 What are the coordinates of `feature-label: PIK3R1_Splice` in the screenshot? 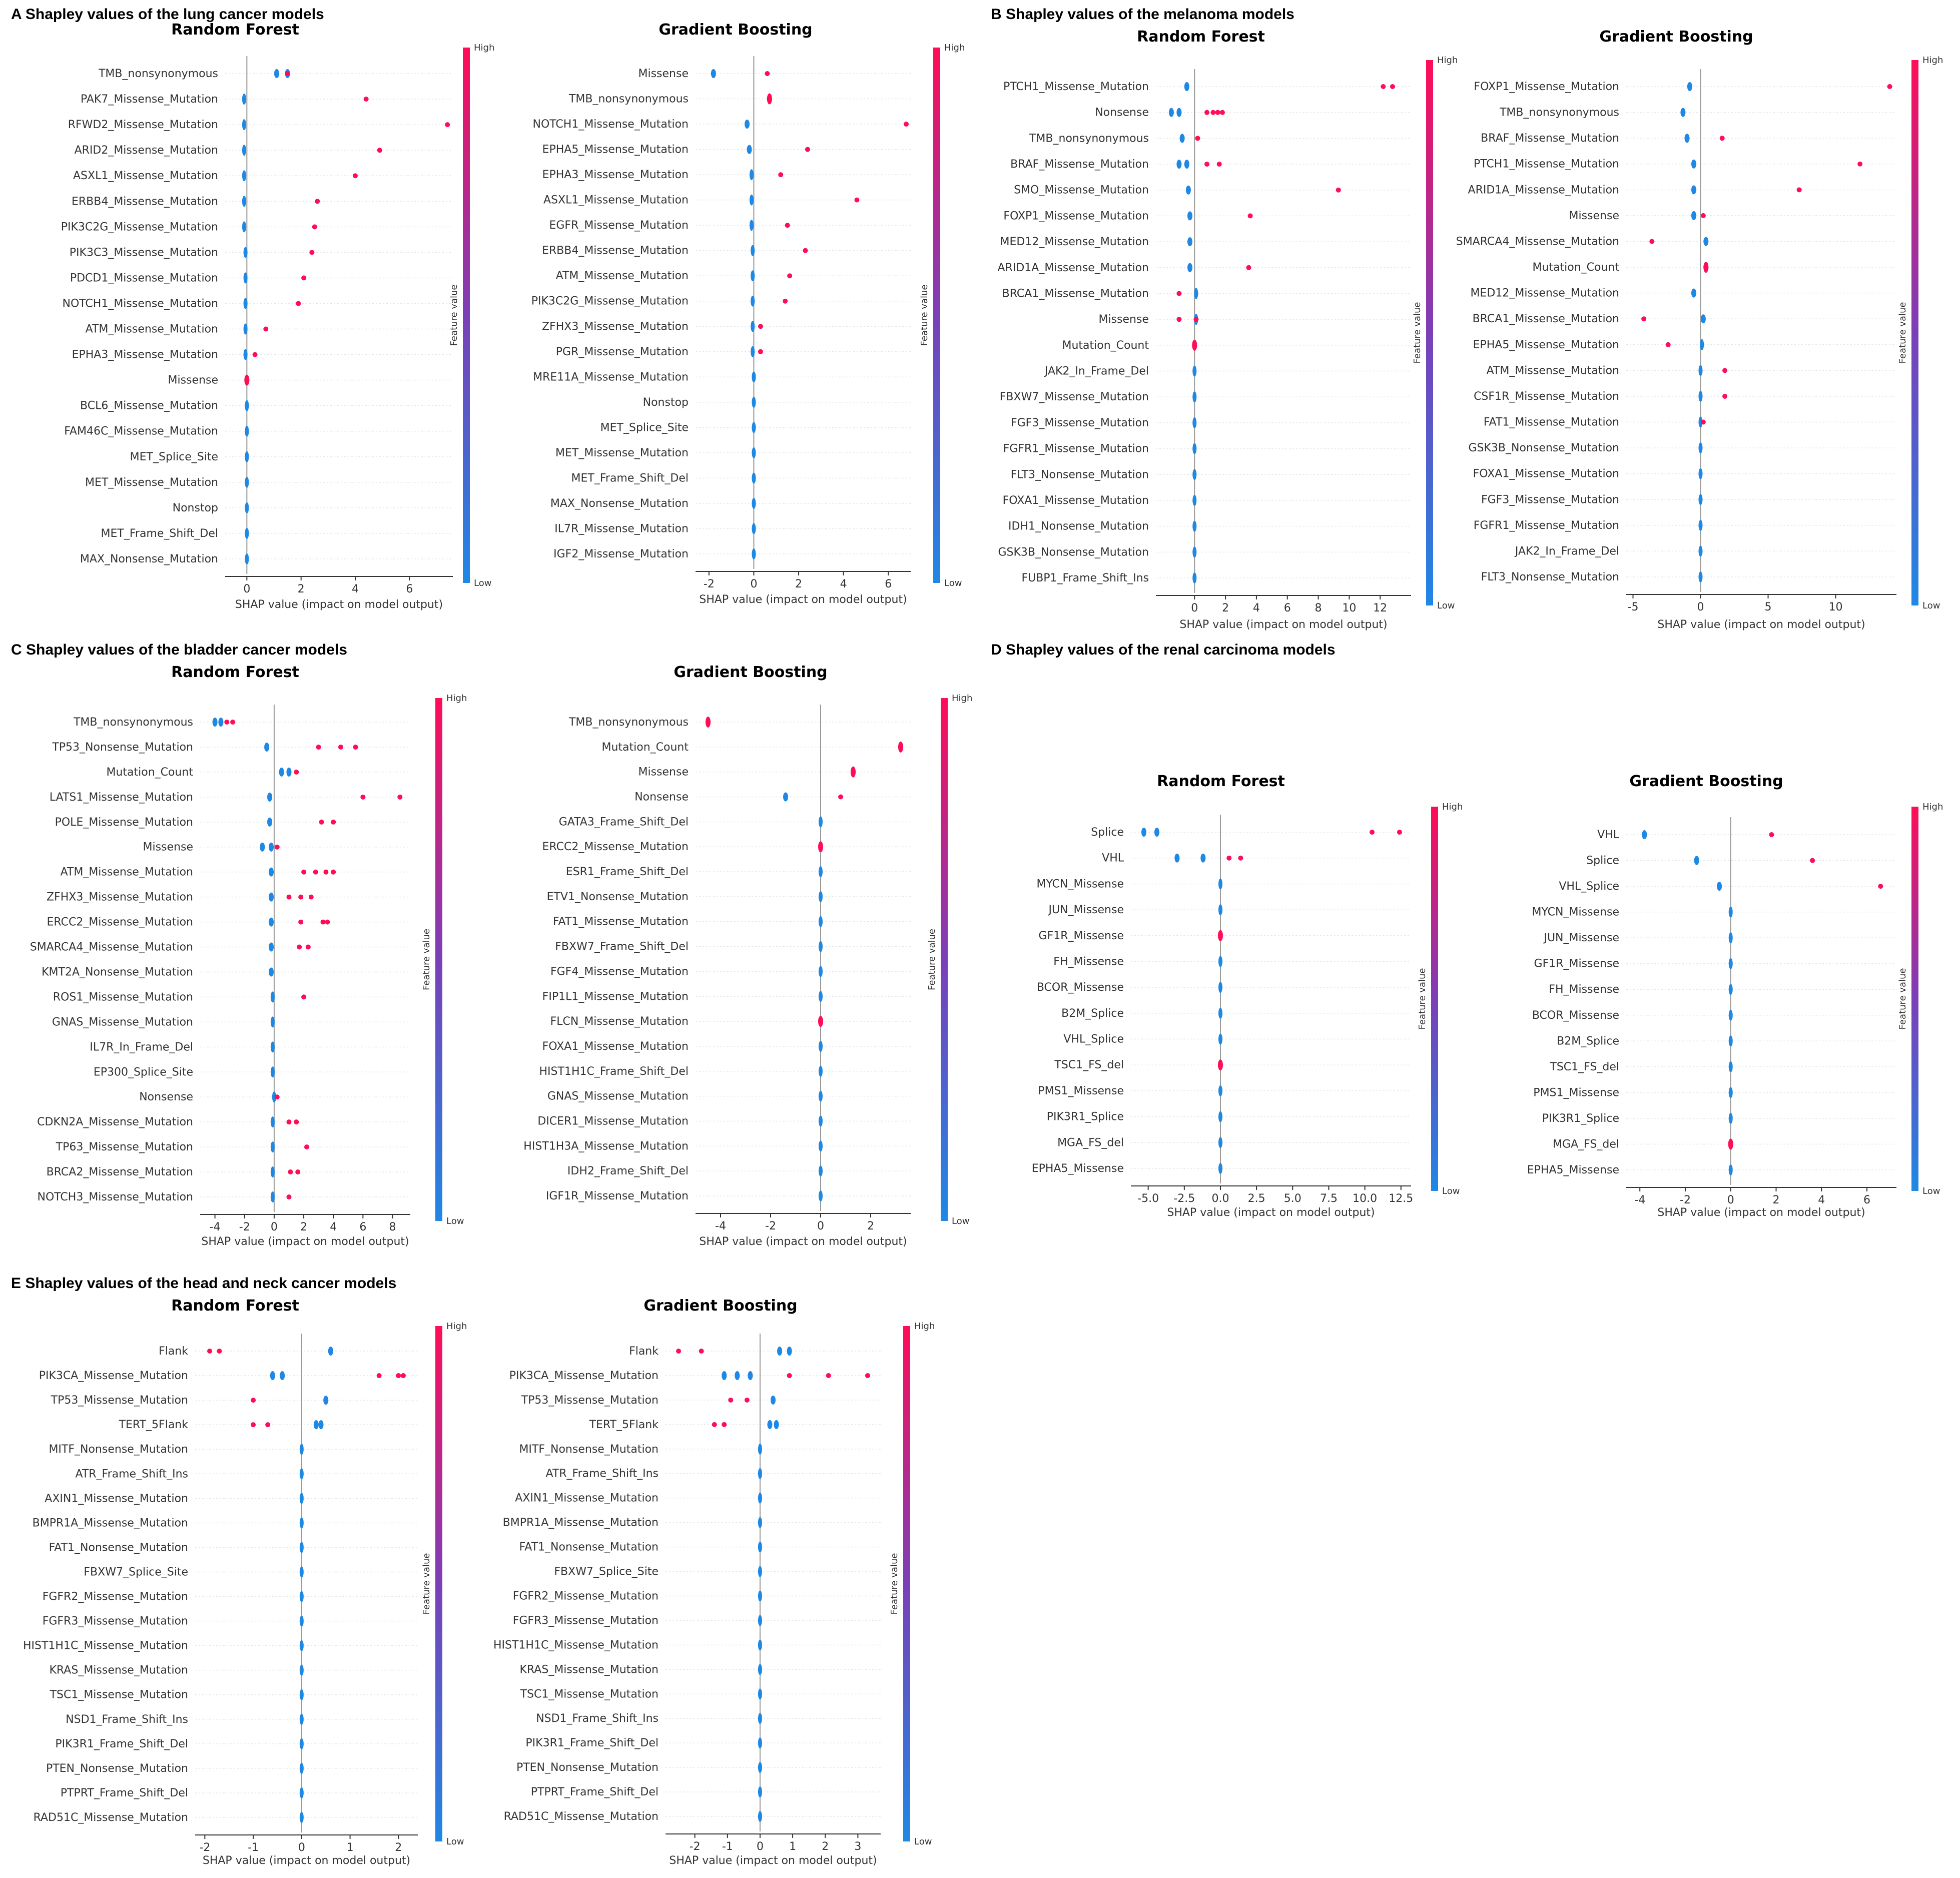 It's located at (1580, 1118).